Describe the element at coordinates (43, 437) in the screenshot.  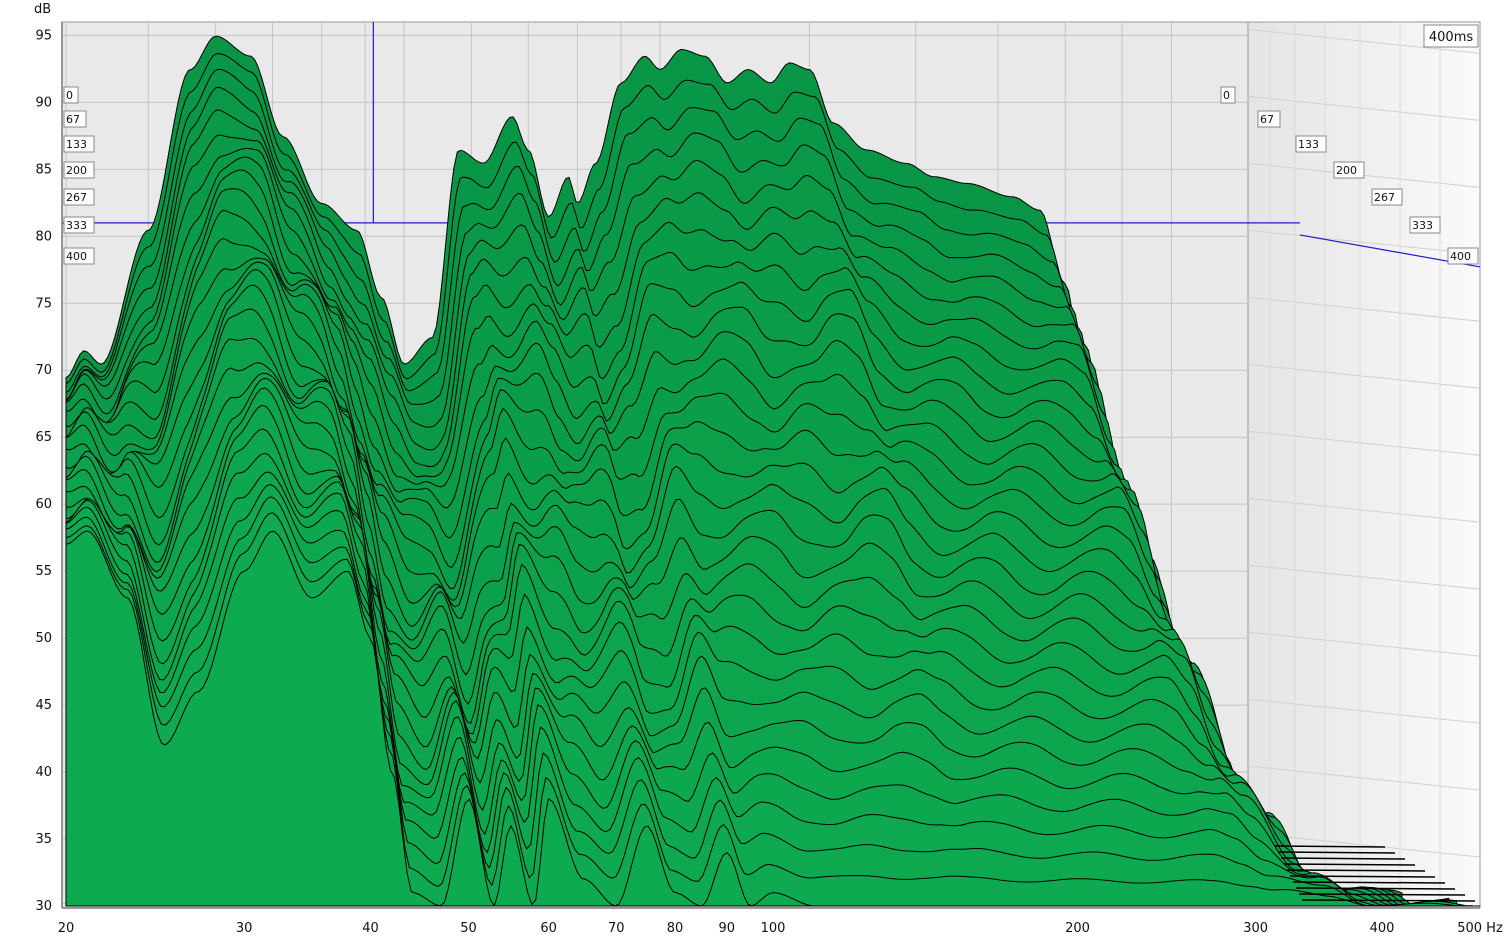
I see `y-tick-label: 65` at that location.